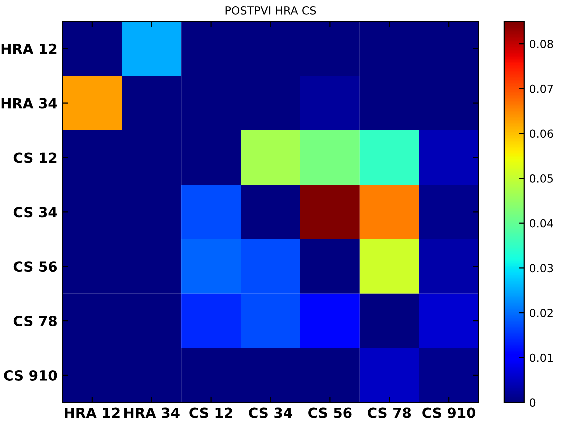 Image resolution: width=570 pixels, height=433 pixels. What do you see at coordinates (390, 413) in the screenshot?
I see `x-tick-label: CS 78` at bounding box center [390, 413].